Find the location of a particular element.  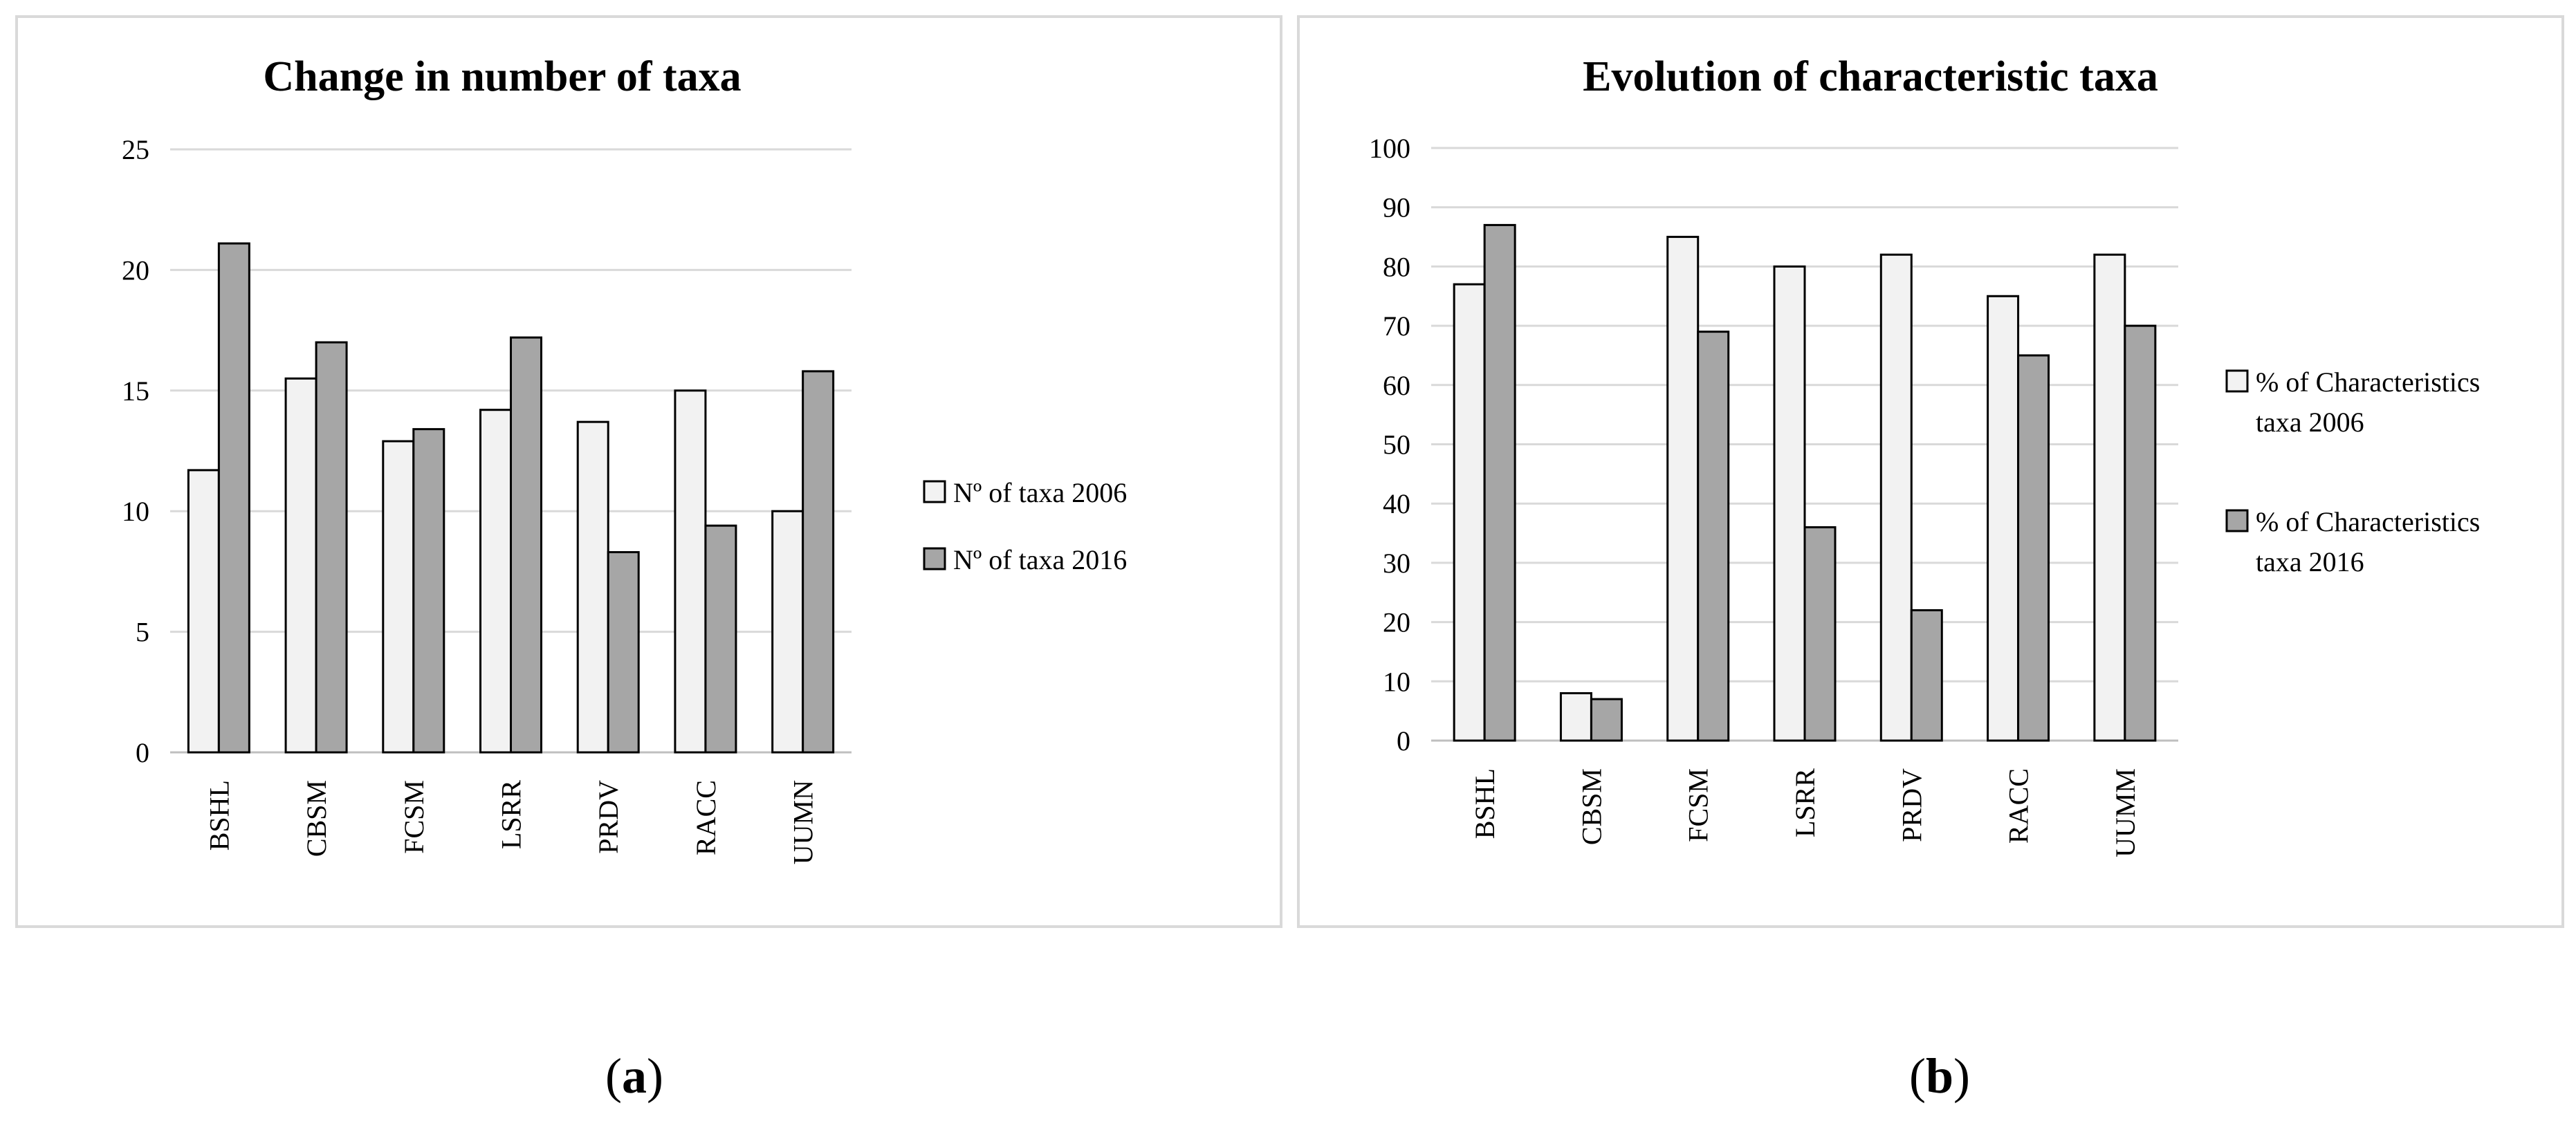

b-x-tick-label: RACC is located at coordinates (2018, 806).